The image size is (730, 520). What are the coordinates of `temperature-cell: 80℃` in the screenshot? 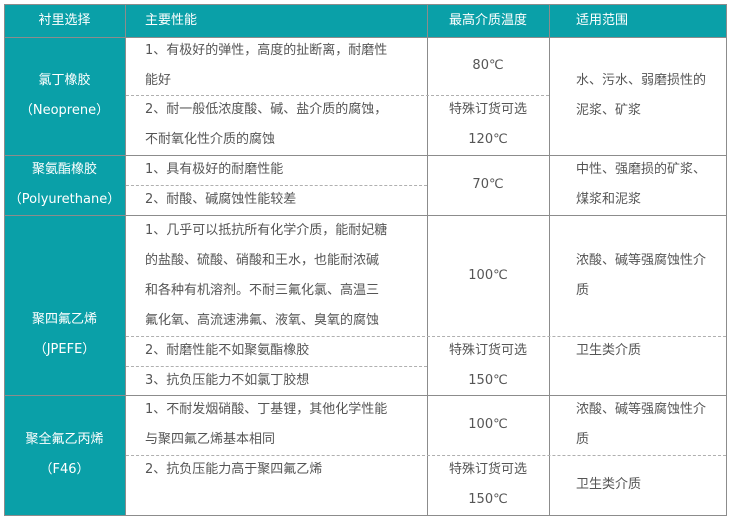 It's located at (488, 66).